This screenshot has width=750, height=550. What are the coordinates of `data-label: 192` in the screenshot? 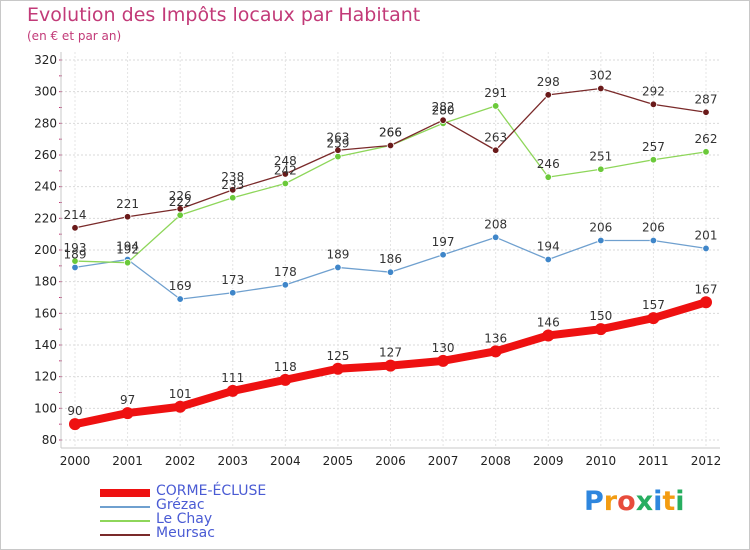 It's located at (127, 250).